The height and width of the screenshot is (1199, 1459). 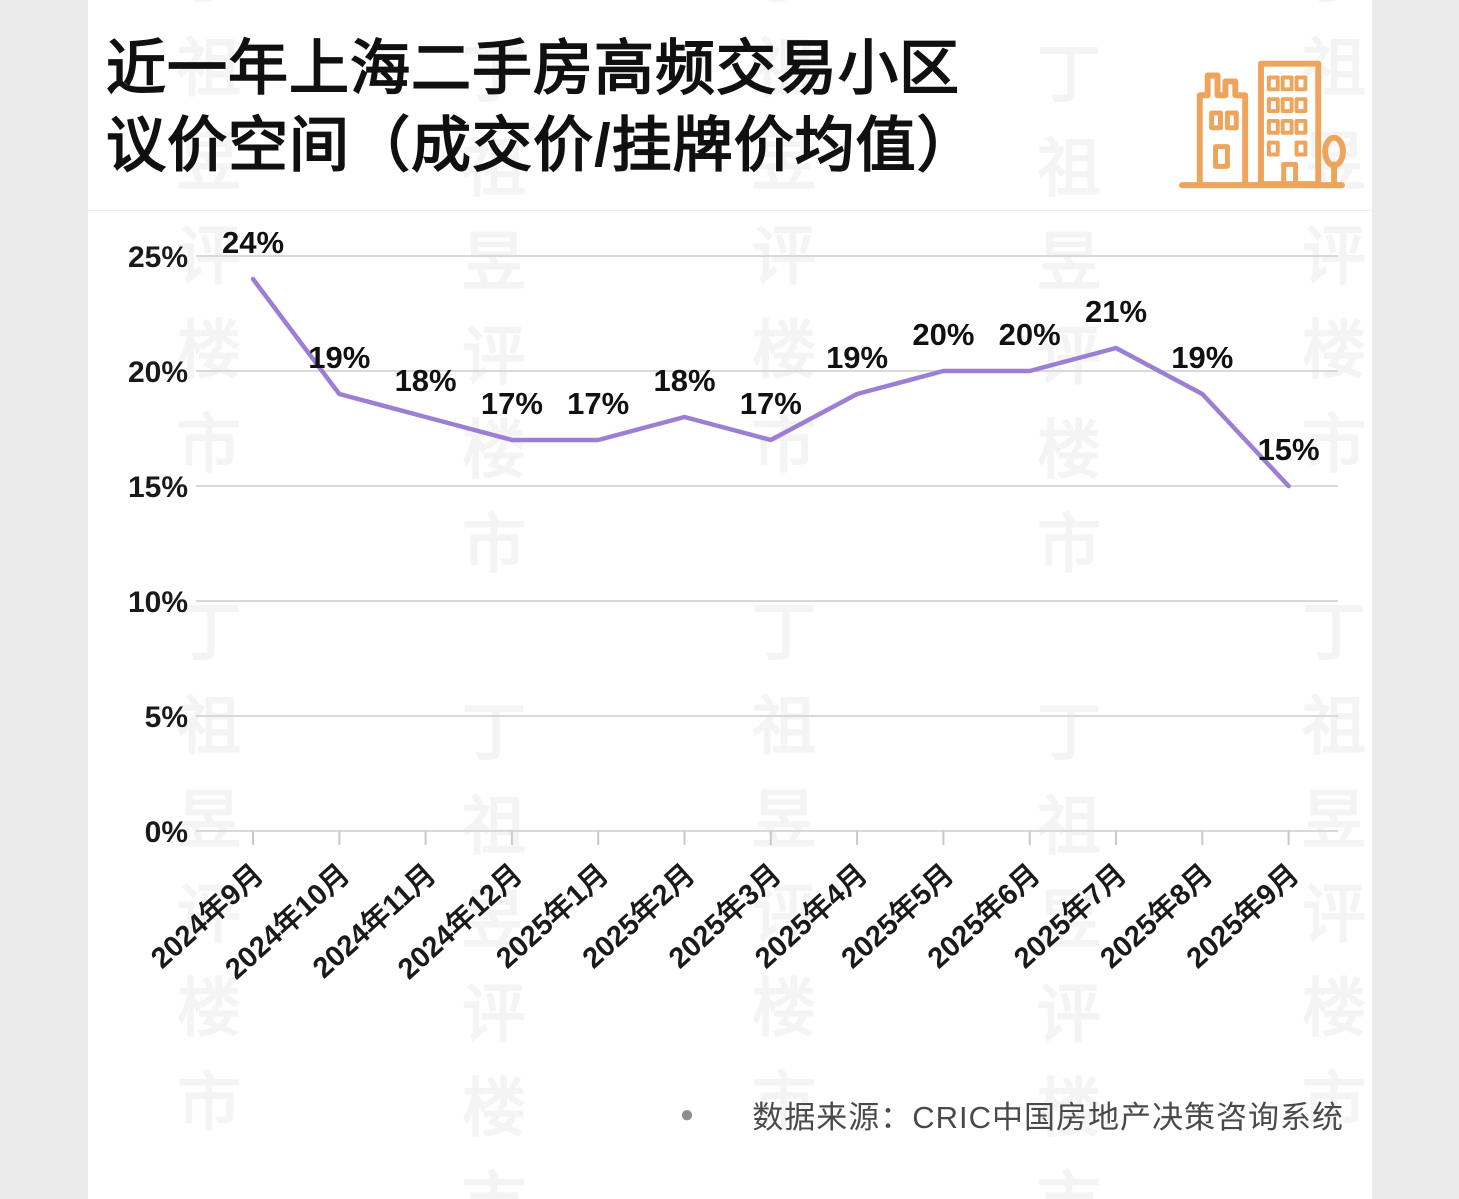 What do you see at coordinates (158, 257) in the screenshot?
I see `svg-text: 25%` at bounding box center [158, 257].